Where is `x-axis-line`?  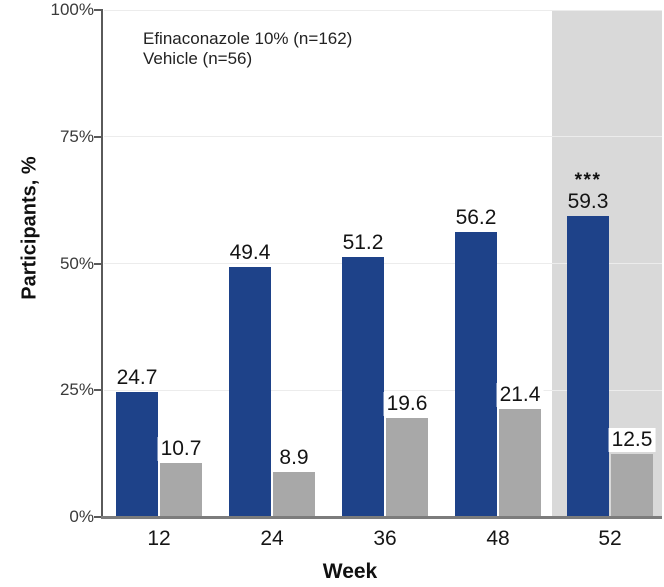 x-axis-line is located at coordinates (381, 517).